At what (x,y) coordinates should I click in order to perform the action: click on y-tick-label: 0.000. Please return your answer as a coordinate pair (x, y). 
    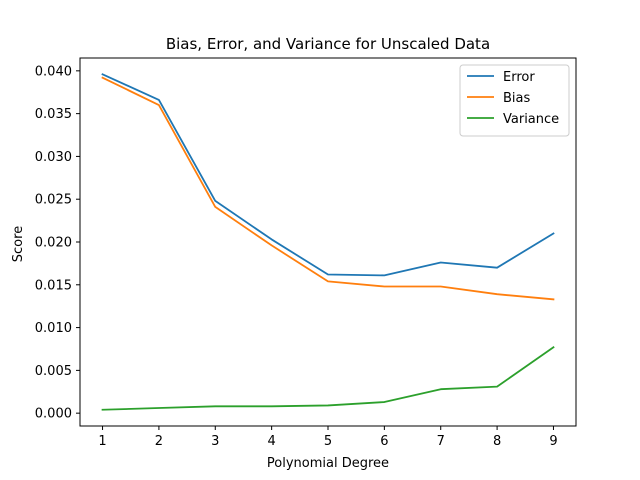
    Looking at the image, I should click on (53, 414).